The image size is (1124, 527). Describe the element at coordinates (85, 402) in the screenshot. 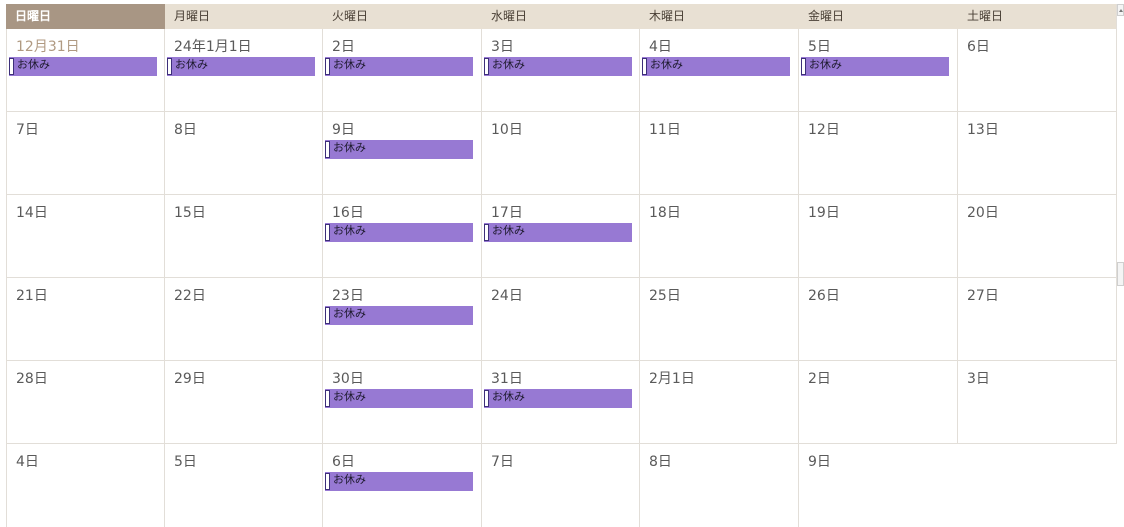

I see `day-cell: 28日` at that location.